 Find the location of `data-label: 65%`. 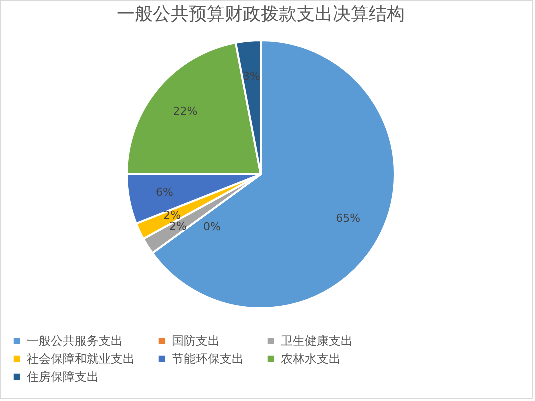

data-label: 65% is located at coordinates (348, 218).